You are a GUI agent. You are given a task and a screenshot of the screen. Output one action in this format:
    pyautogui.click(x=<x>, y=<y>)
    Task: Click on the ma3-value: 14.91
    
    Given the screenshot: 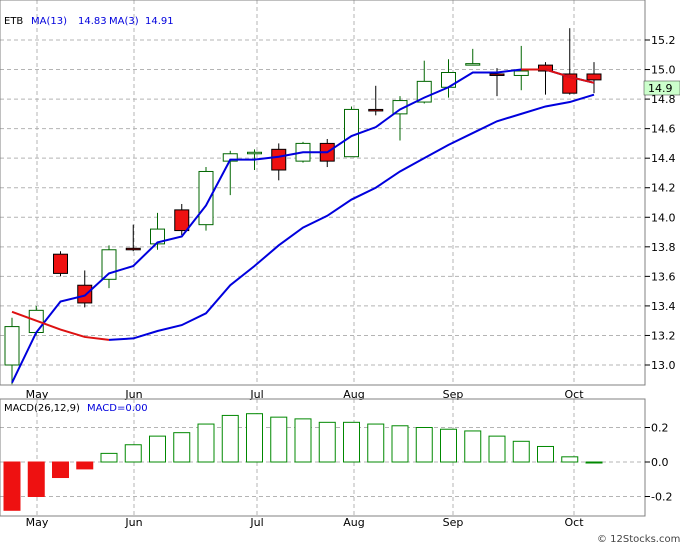 What is the action you would take?
    pyautogui.click(x=159, y=21)
    